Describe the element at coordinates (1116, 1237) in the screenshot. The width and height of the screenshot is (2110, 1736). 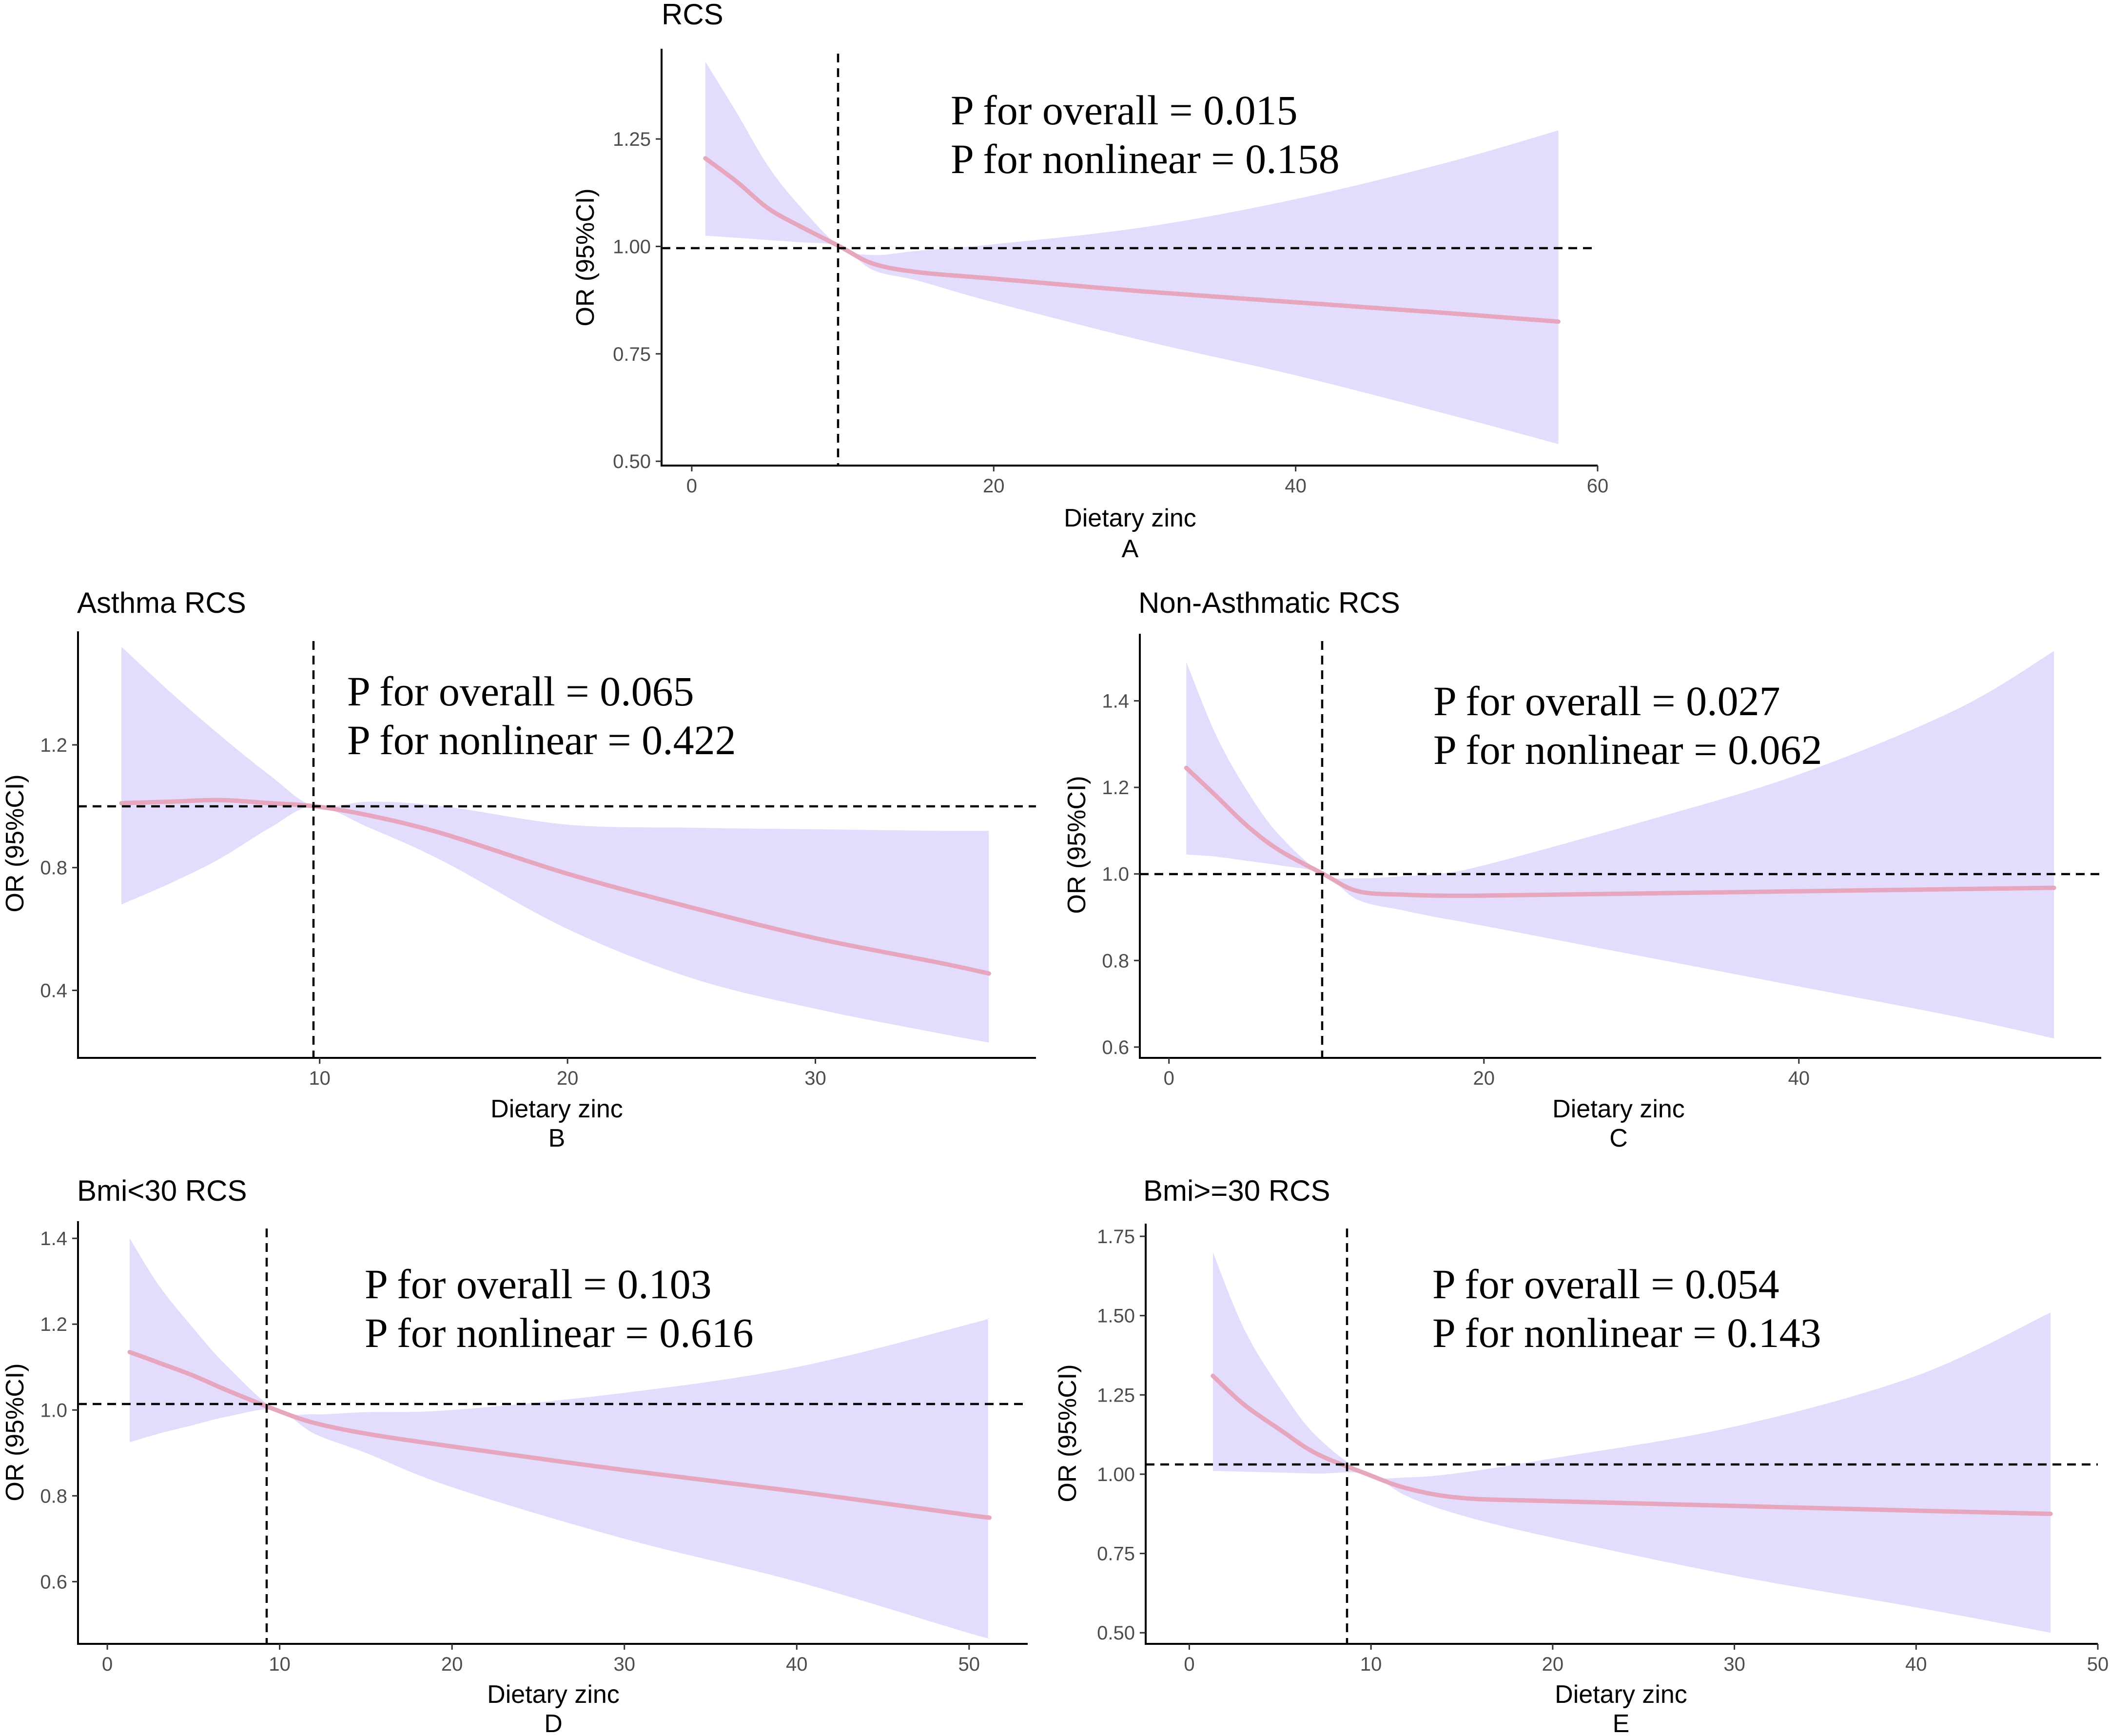
I see `y-tick-label: 1.75` at that location.